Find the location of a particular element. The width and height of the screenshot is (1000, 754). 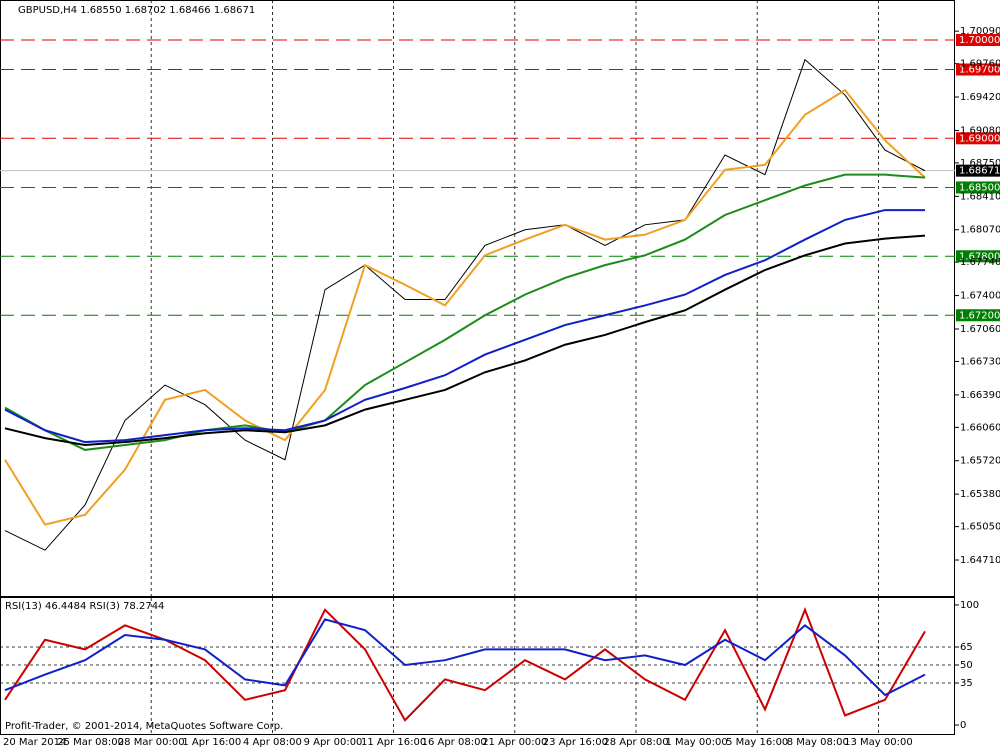

level-label: 1.69700 is located at coordinates (979, 69).